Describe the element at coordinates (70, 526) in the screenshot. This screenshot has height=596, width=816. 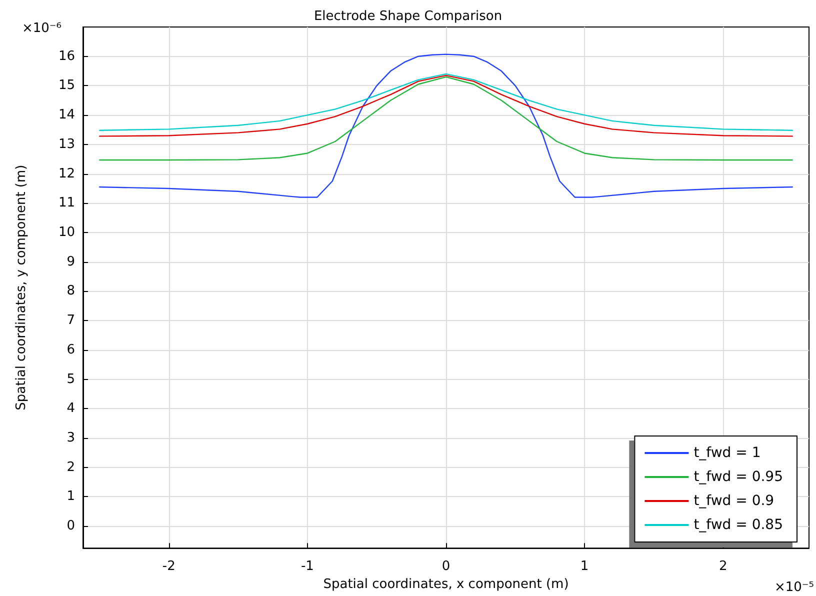
I see `y-tick-label: 0` at that location.